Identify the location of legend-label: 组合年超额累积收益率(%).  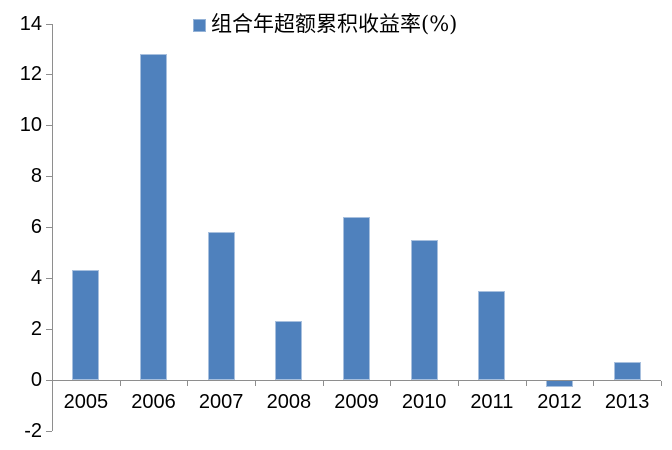
(334, 24).